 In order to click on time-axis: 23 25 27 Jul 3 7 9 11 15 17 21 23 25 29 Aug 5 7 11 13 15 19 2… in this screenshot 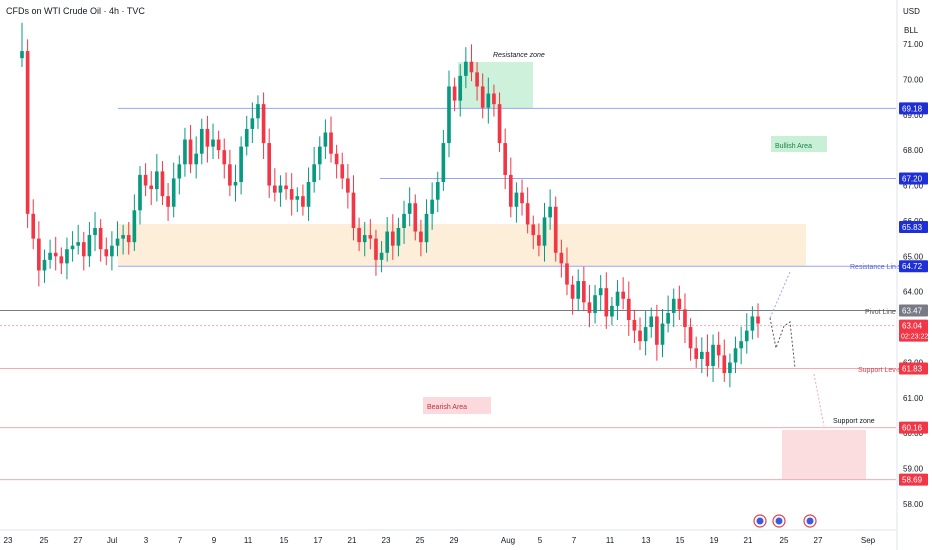, I will do `click(448, 537)`.